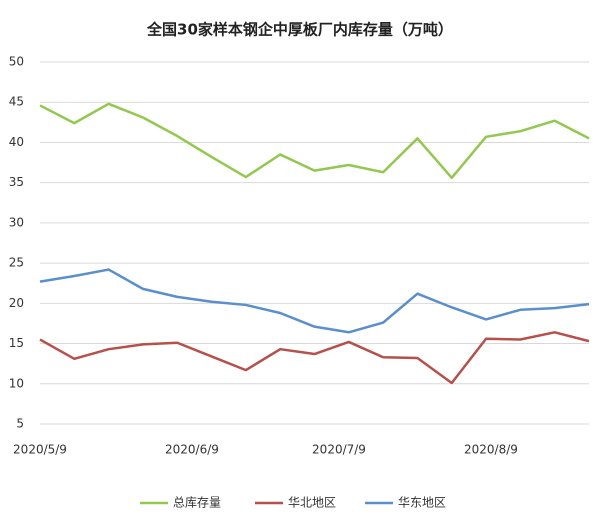 This screenshot has width=600, height=521. Describe the element at coordinates (16, 263) in the screenshot. I see `y-tick-label: 25` at that location.